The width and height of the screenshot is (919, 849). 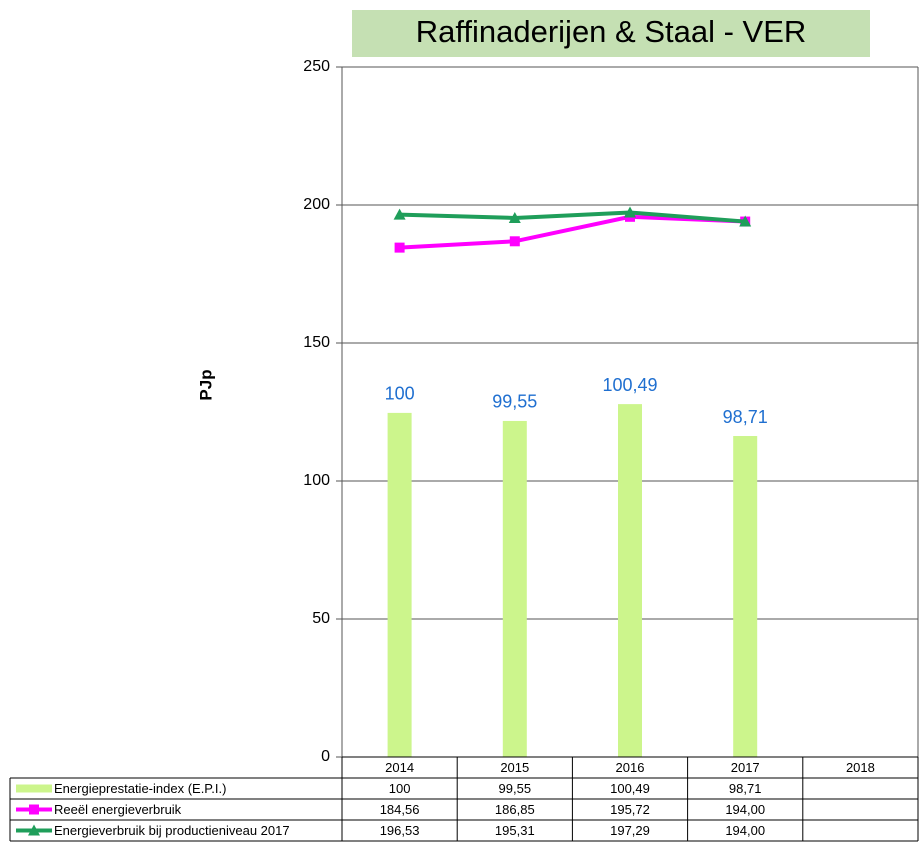 I want to click on data-label: 100,49, so click(x=629, y=385).